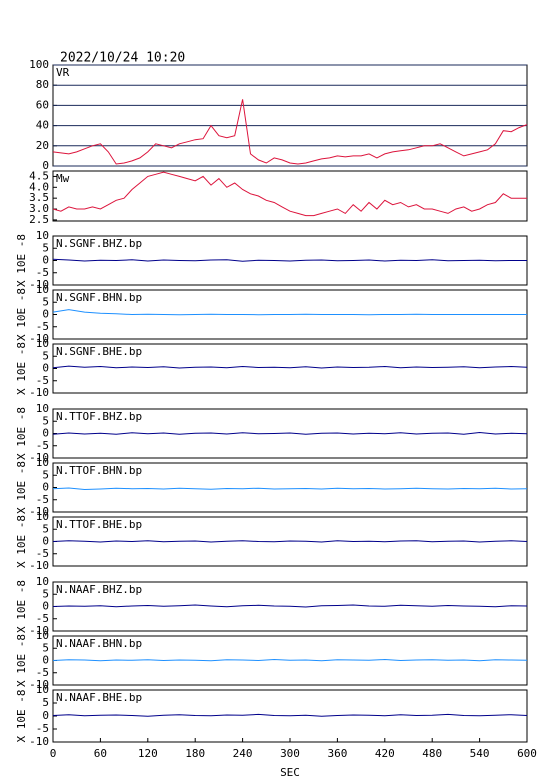 Image resolution: width=554 pixels, height=781 pixels. What do you see at coordinates (99, 243) in the screenshot?
I see `panel-title: N.SGNF.BHZ.bp` at bounding box center [99, 243].